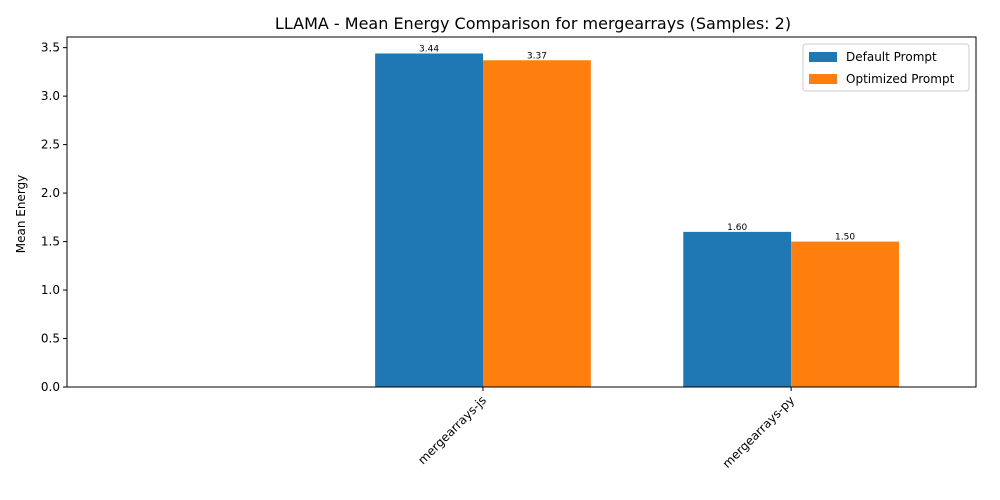 Image resolution: width=1000 pixels, height=500 pixels. What do you see at coordinates (50, 48) in the screenshot?
I see `y-tick-label: 3.5` at bounding box center [50, 48].